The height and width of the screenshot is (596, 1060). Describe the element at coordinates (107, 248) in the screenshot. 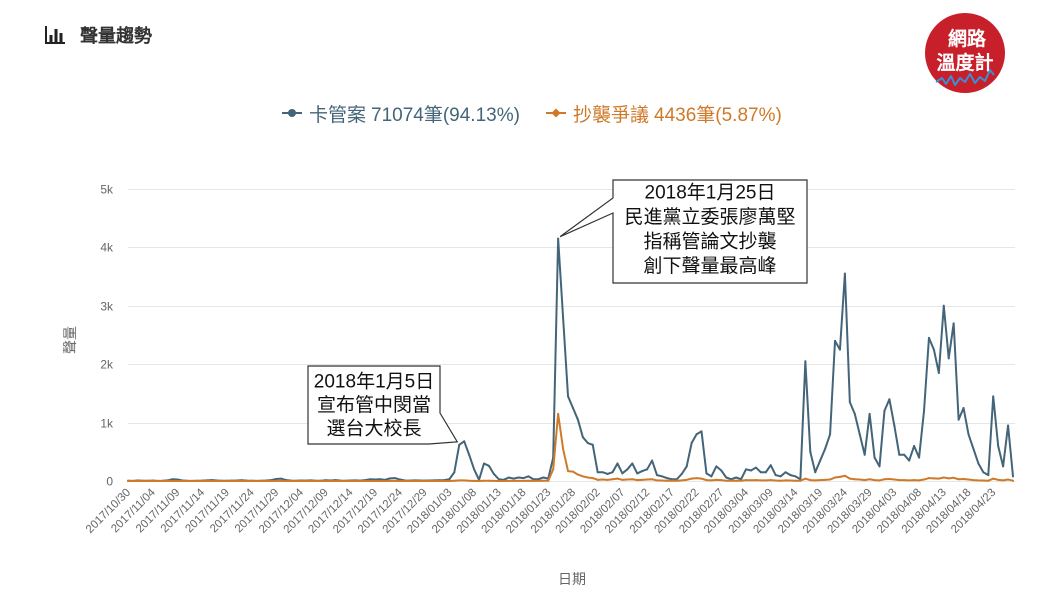

I see `y-tick-label: 4k` at that location.